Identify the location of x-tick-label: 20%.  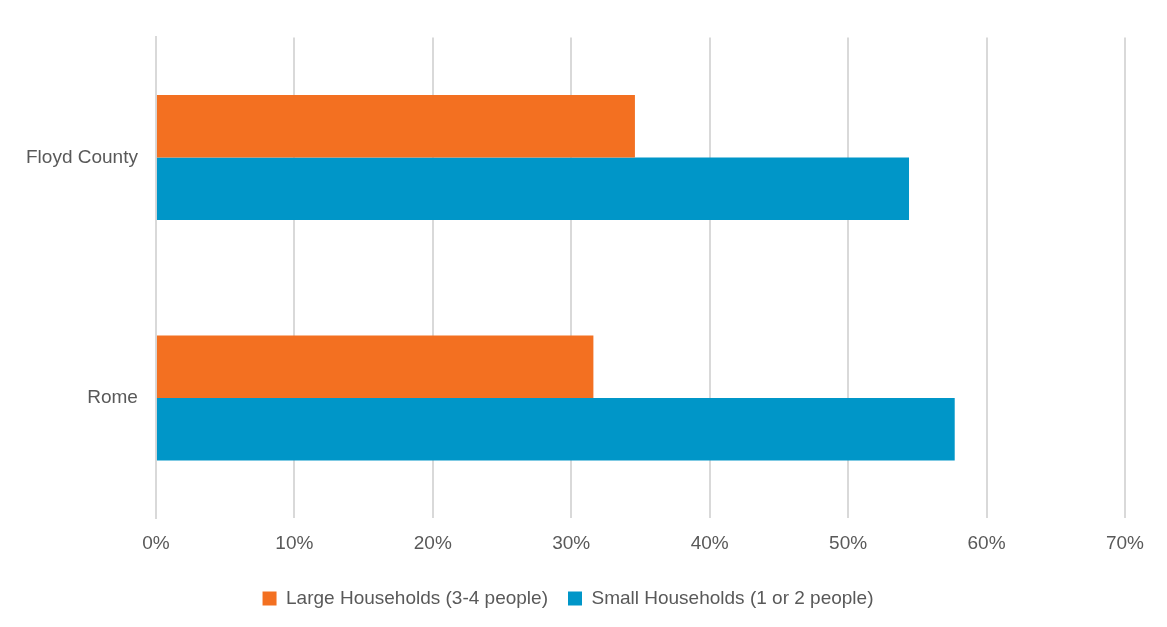
(432, 542).